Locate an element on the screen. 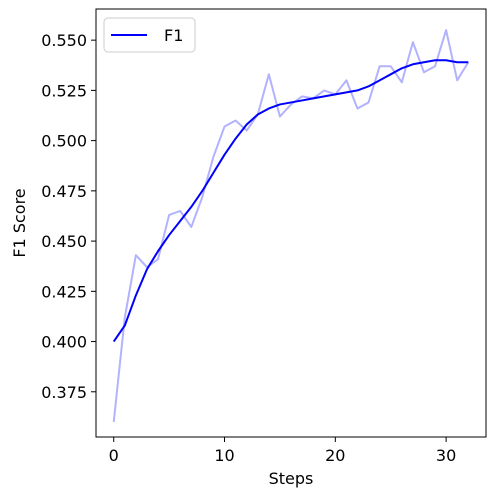 Image resolution: width=499 pixels, height=498 pixels. y-tick-label: 0.500 is located at coordinates (64, 141).